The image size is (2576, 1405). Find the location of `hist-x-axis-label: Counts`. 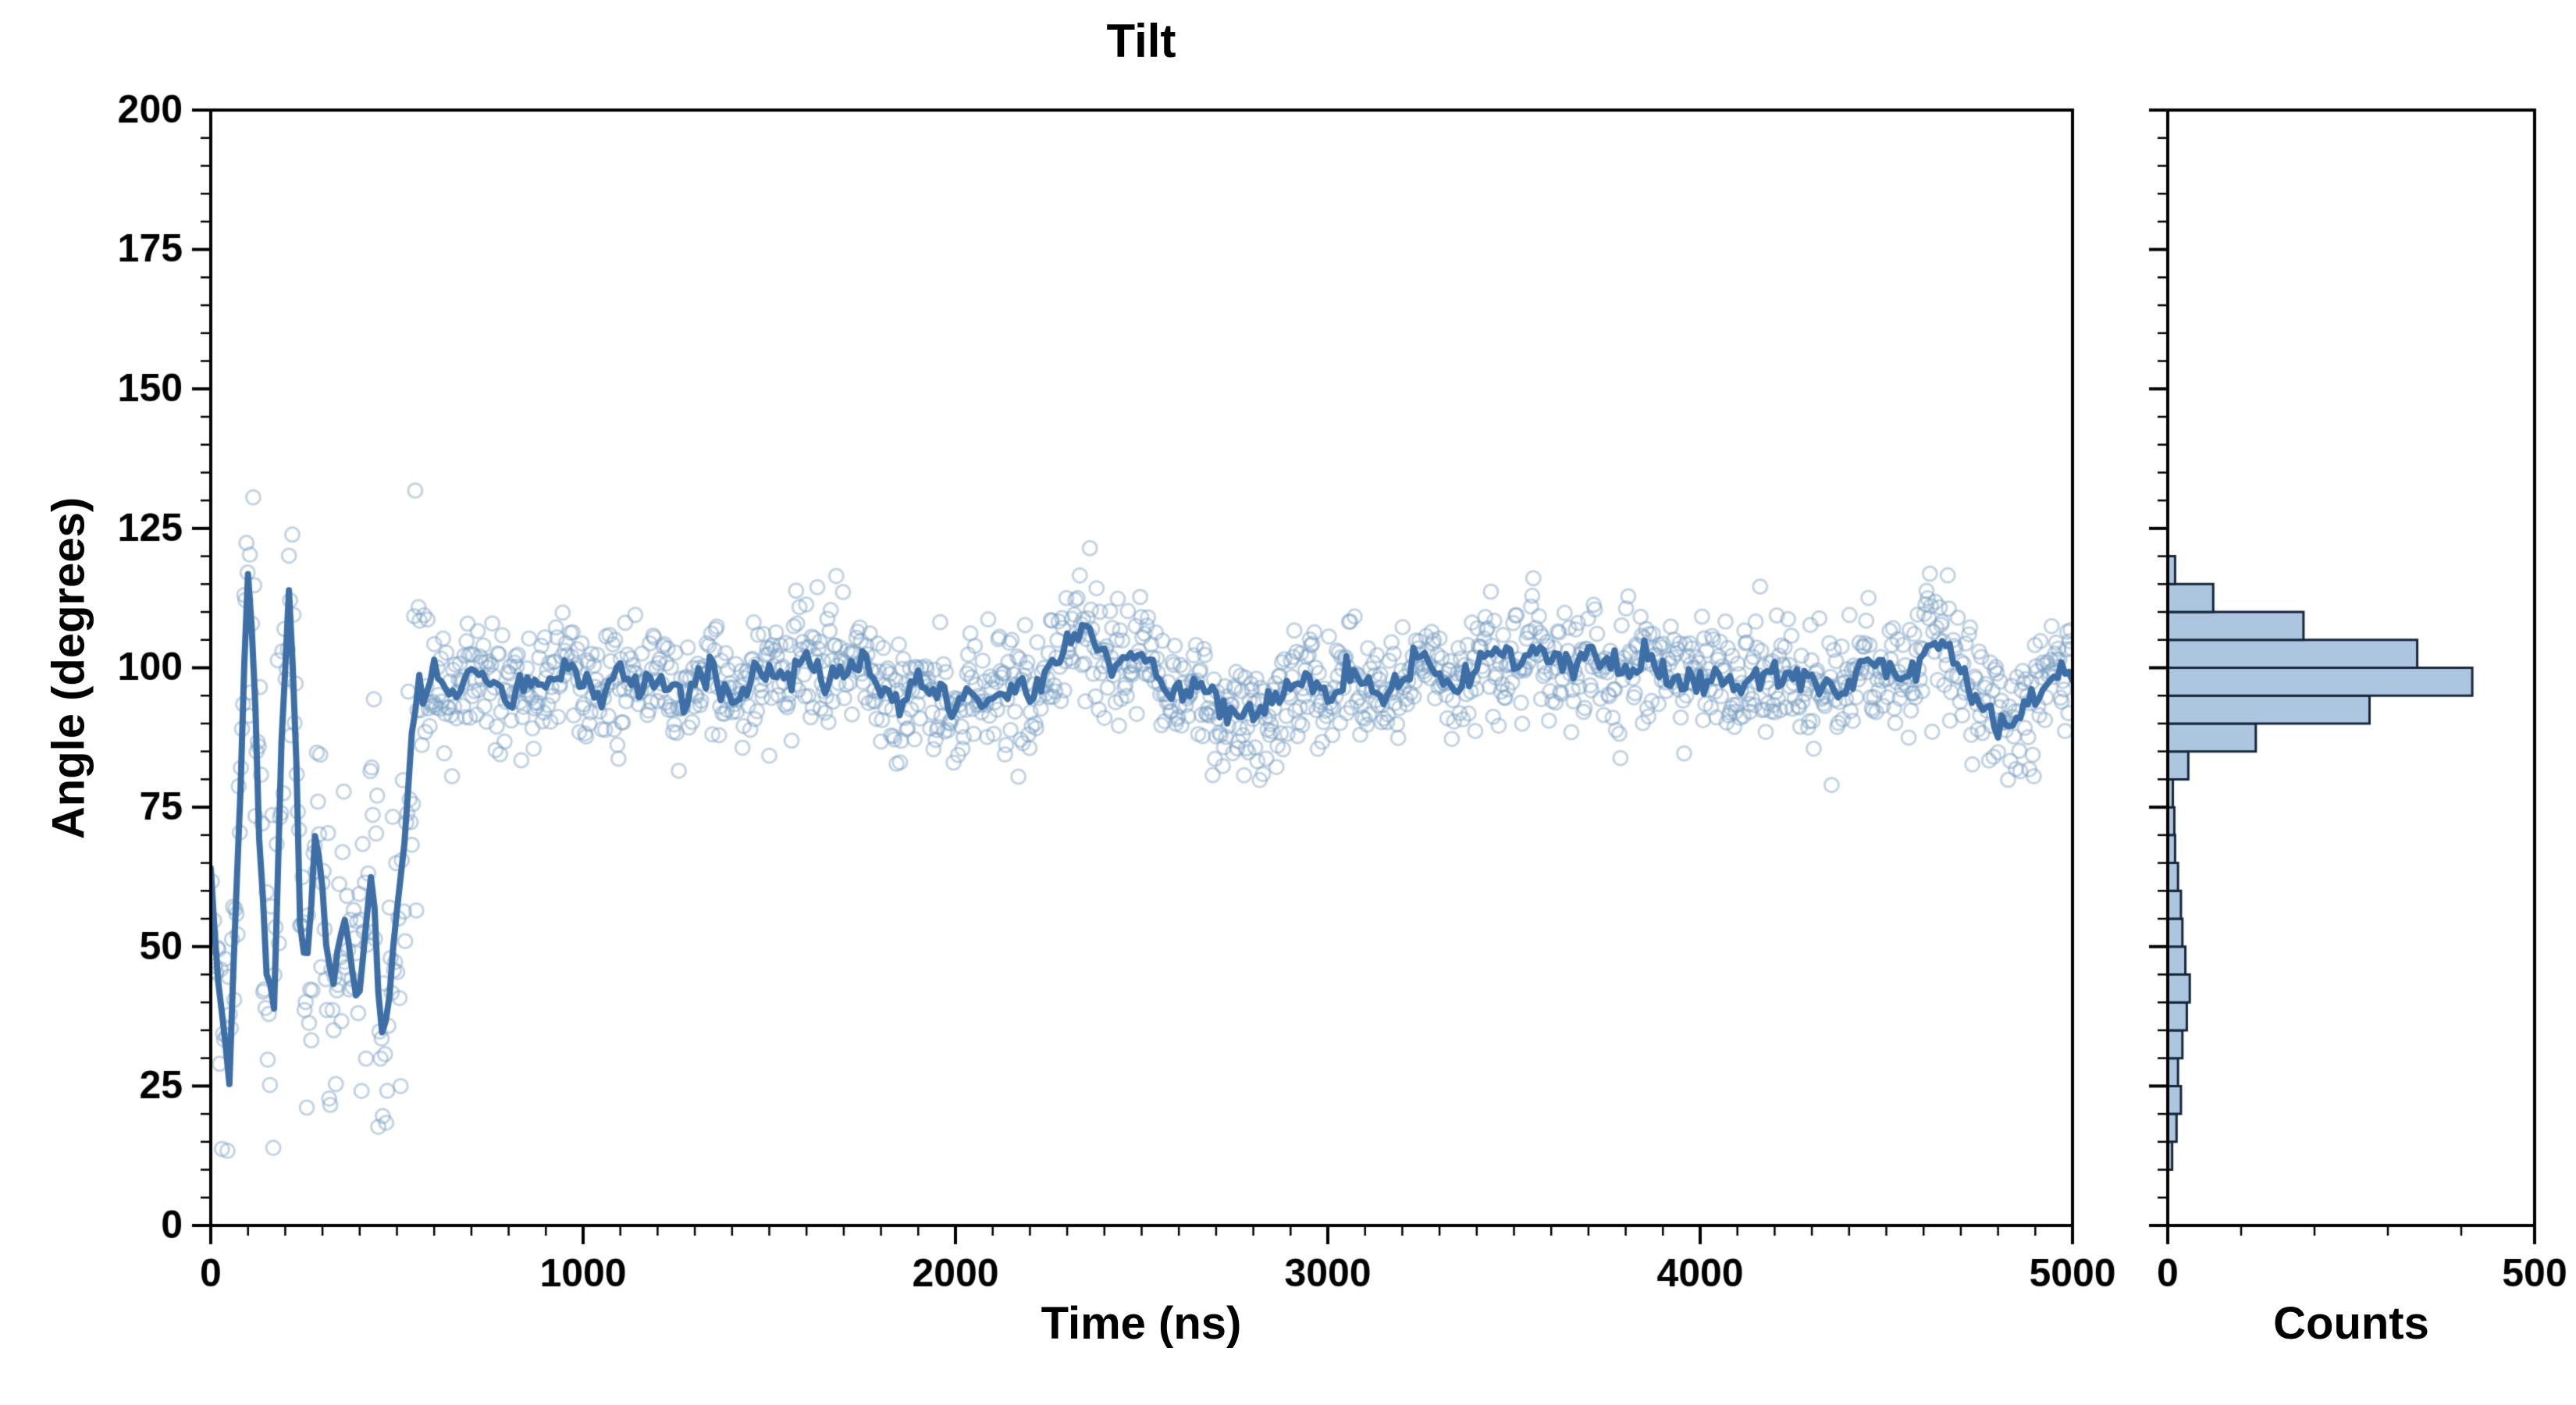

hist-x-axis-label: Counts is located at coordinates (2351, 1323).